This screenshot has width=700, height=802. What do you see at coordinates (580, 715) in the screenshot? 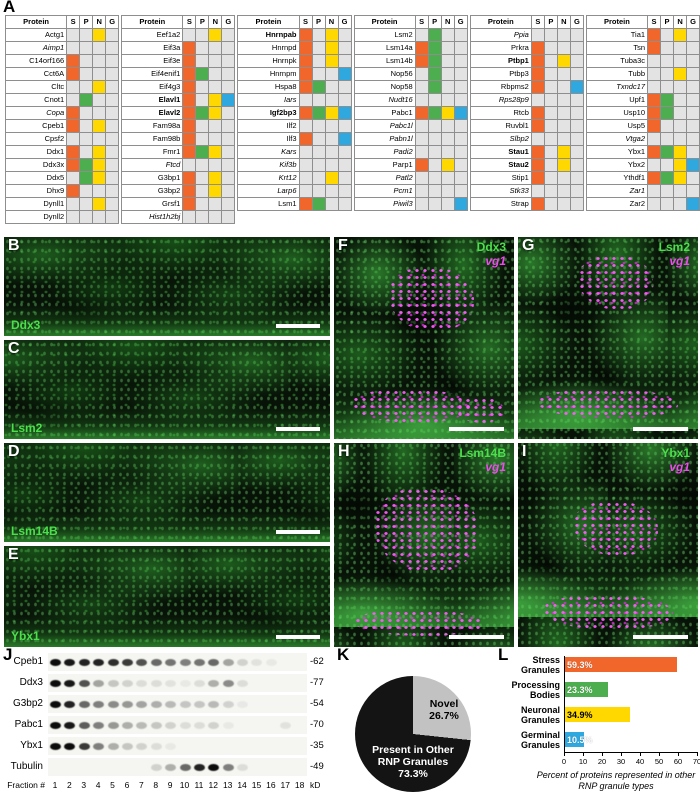
I see `bar-value-label: 34.9%` at bounding box center [580, 715].